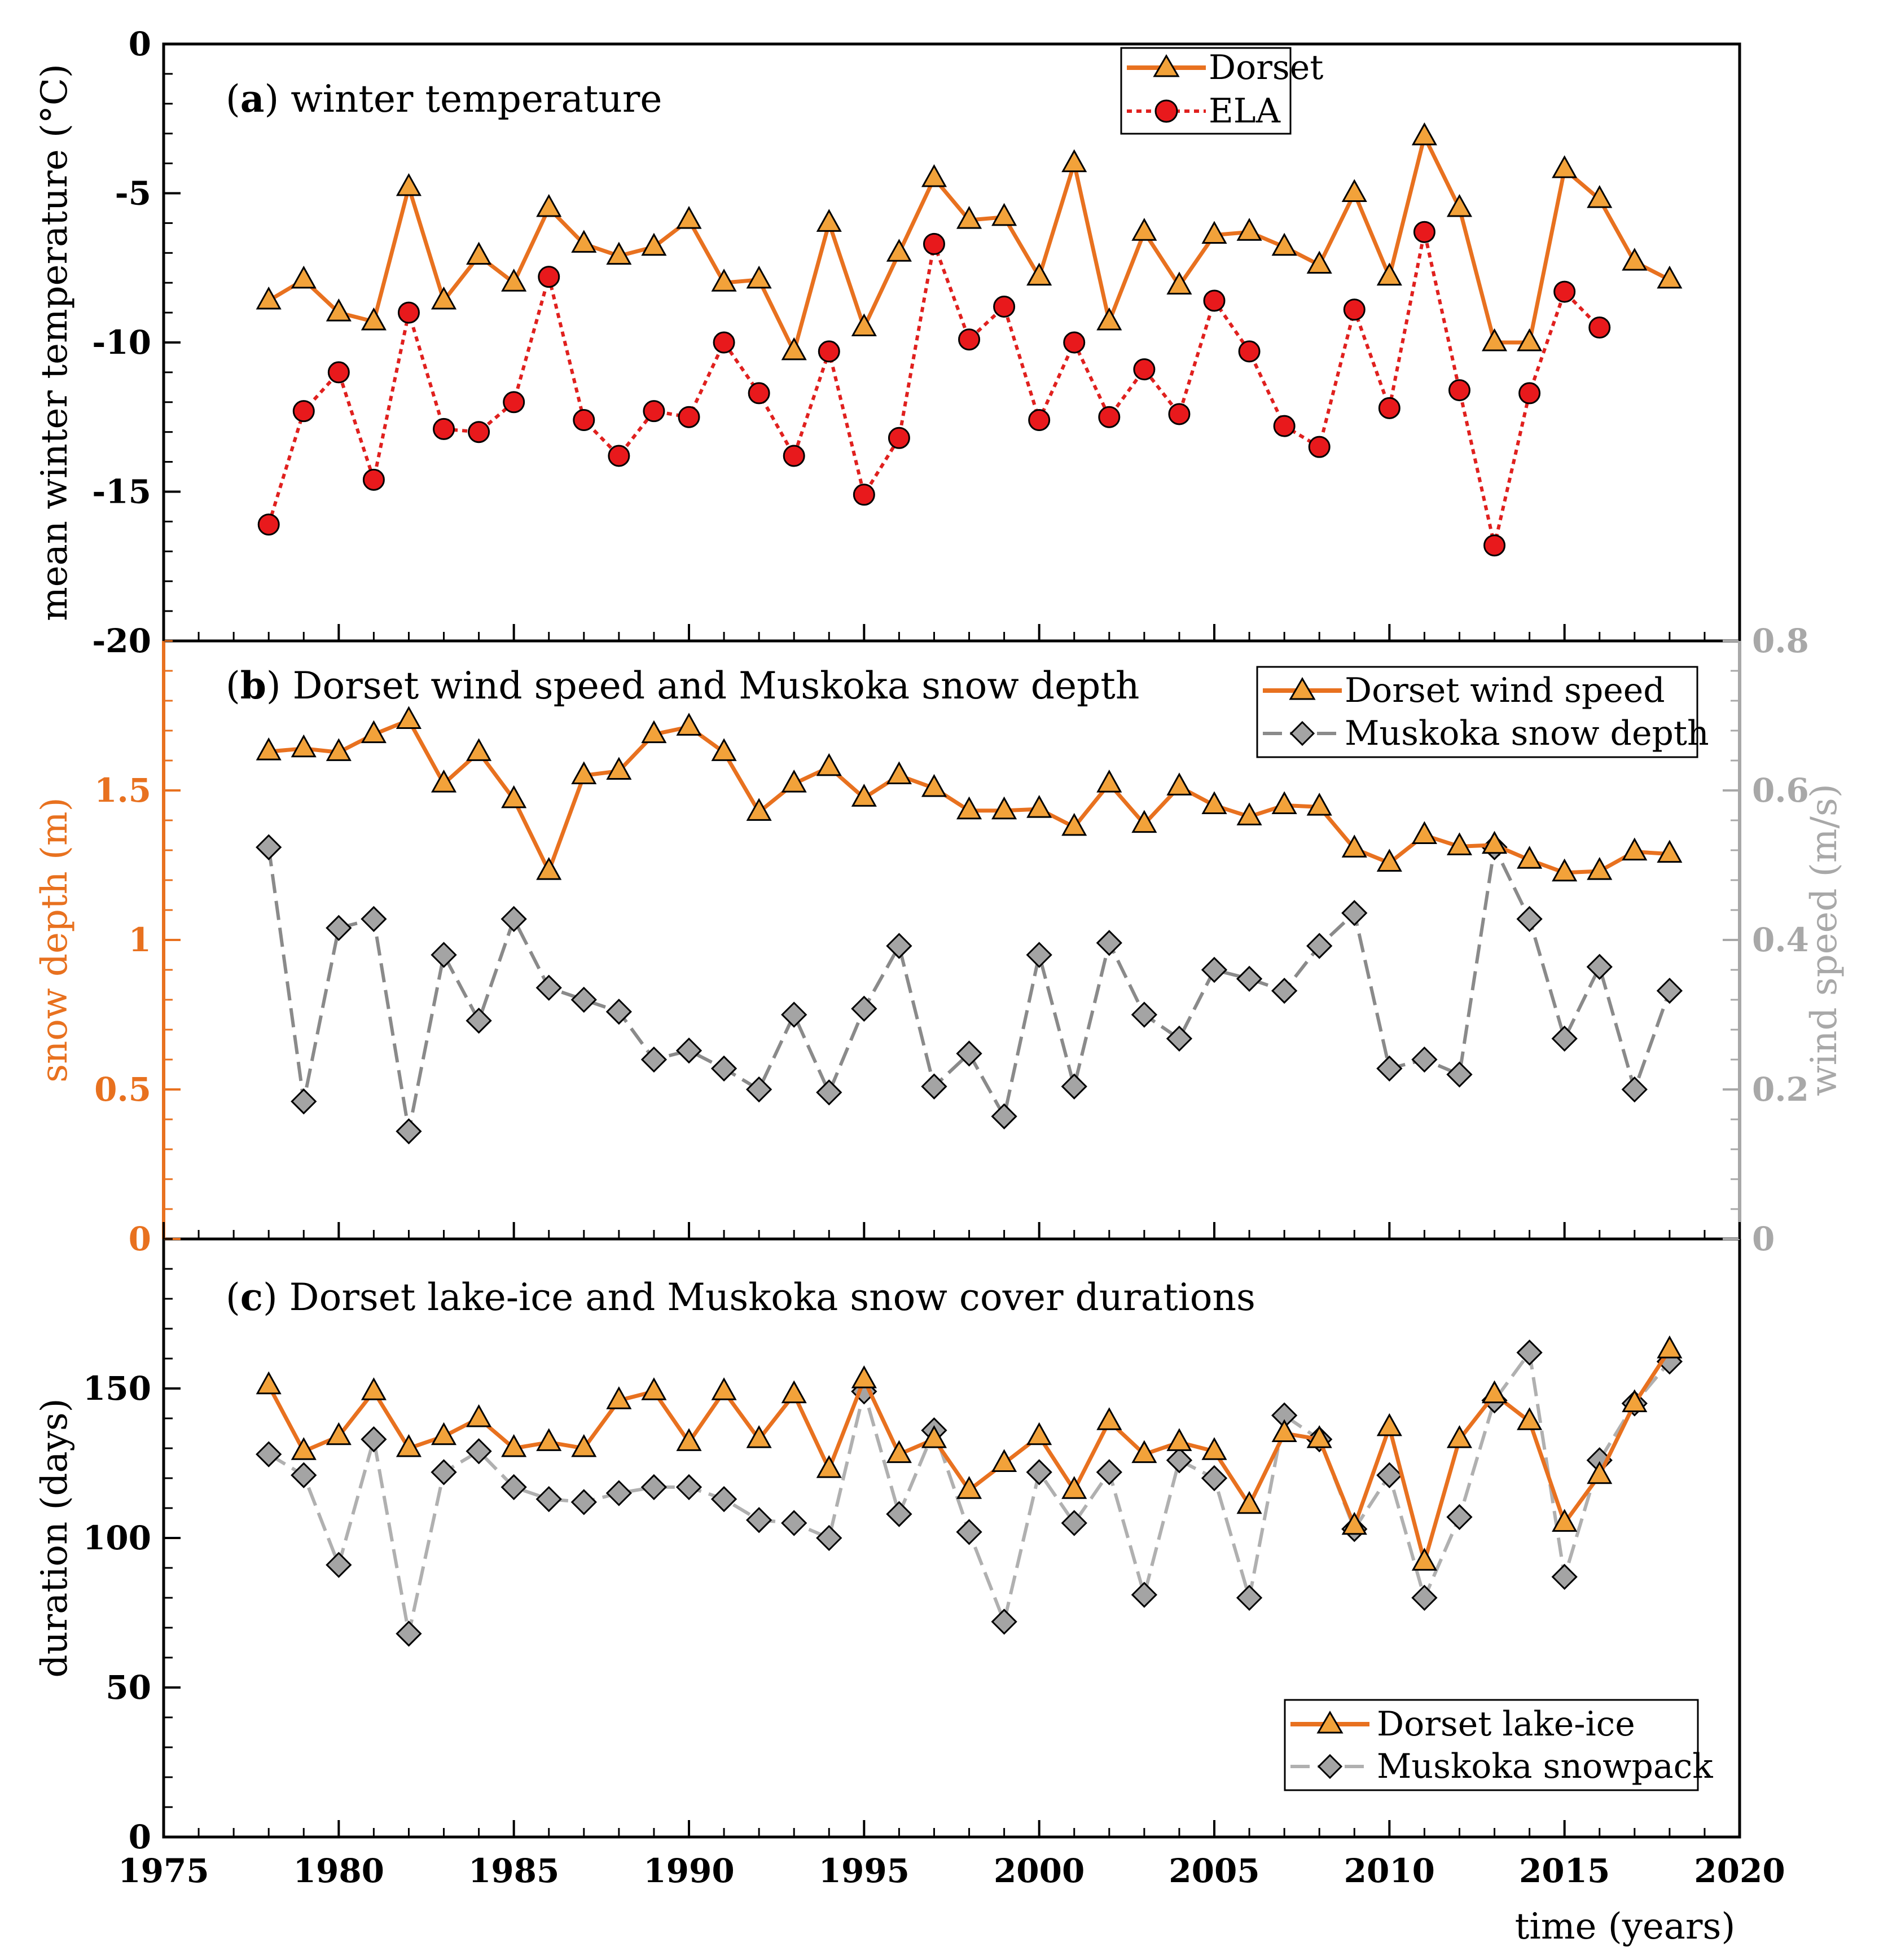 This screenshot has height=1960, width=1879. What do you see at coordinates (934, 389) in the screenshot?
I see `ela-temperature-line` at bounding box center [934, 389].